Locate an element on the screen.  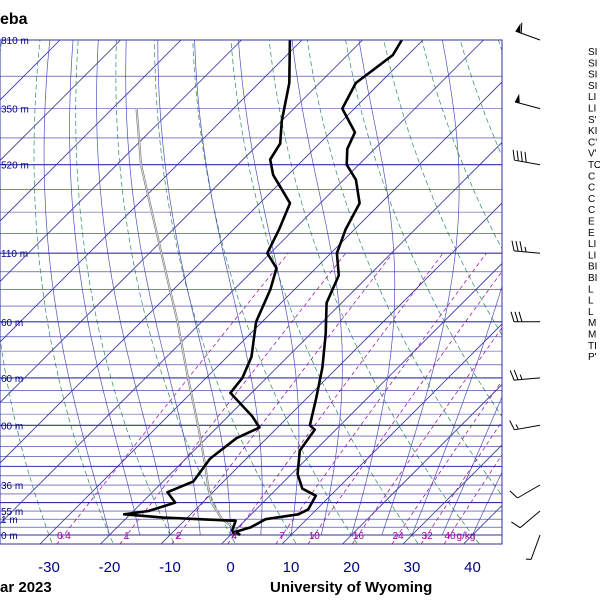
x-tick-label: 0 is located at coordinates (230, 567).